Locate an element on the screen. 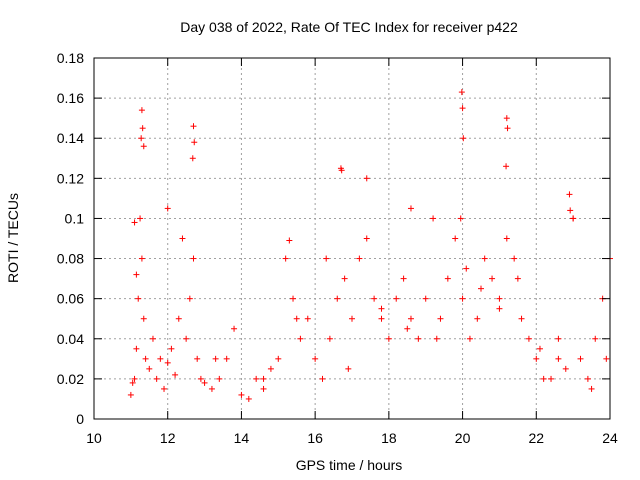 The height and width of the screenshot is (480, 640). x-tick-label: 24 is located at coordinates (610, 438).